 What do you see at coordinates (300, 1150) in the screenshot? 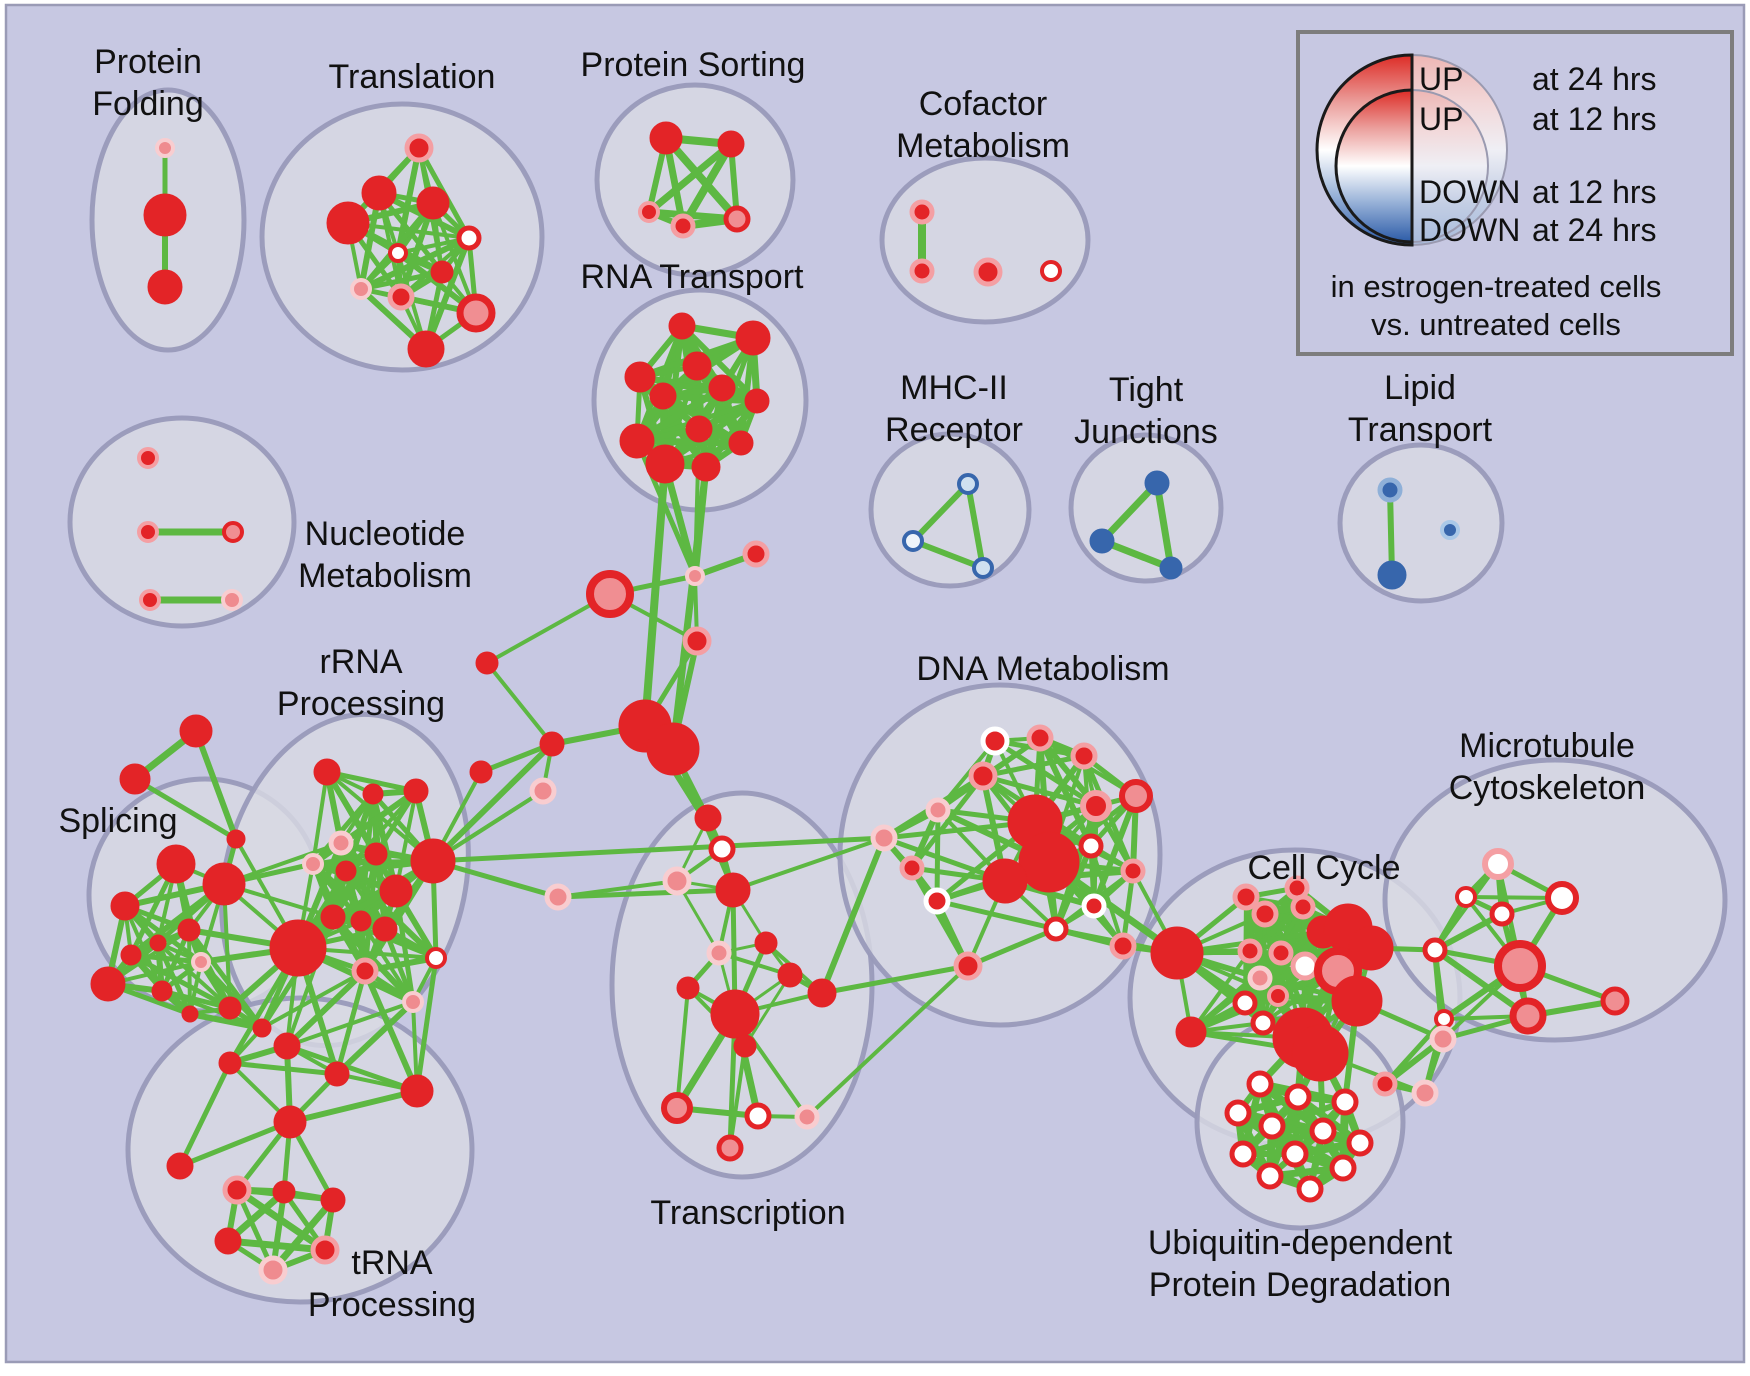
I see `cluster-ellipse-trna-processing` at bounding box center [300, 1150].